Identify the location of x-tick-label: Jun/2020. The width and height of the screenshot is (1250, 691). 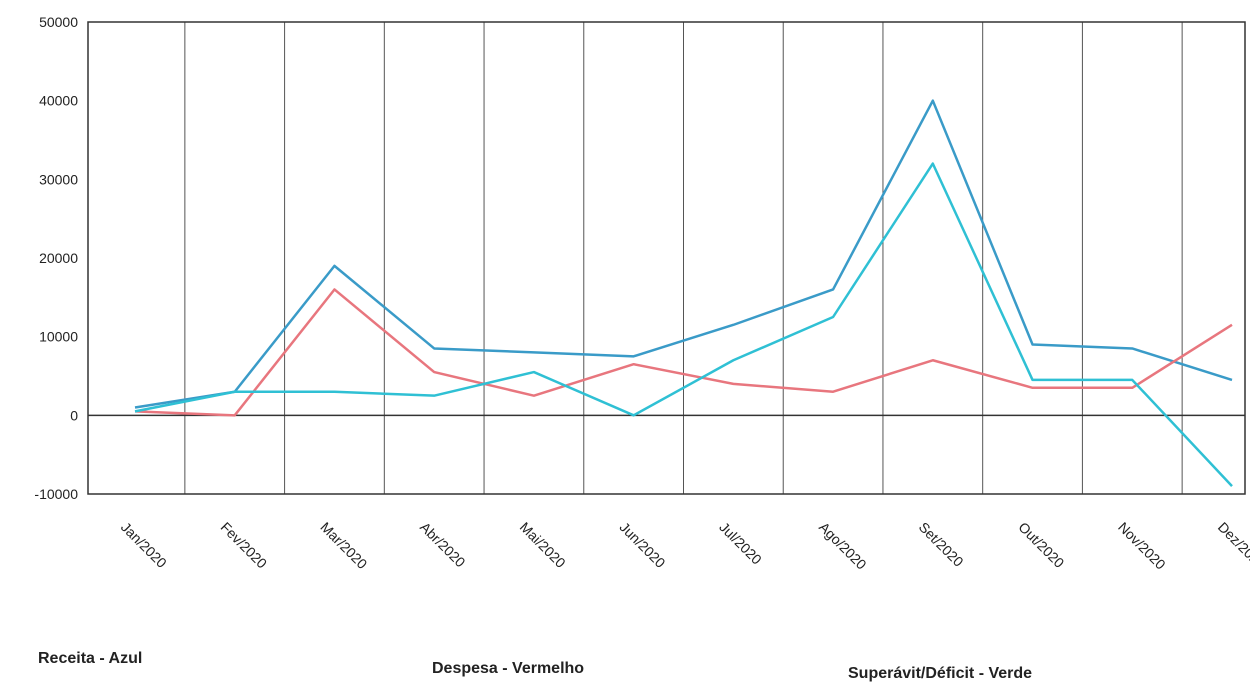
(643, 545).